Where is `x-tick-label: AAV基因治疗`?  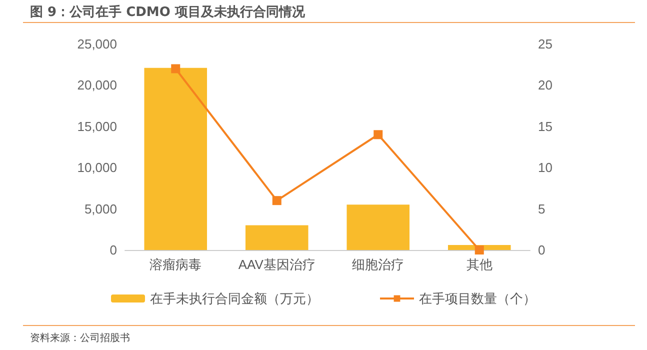
x-tick-label: AAV基因治疗 is located at coordinates (277, 264).